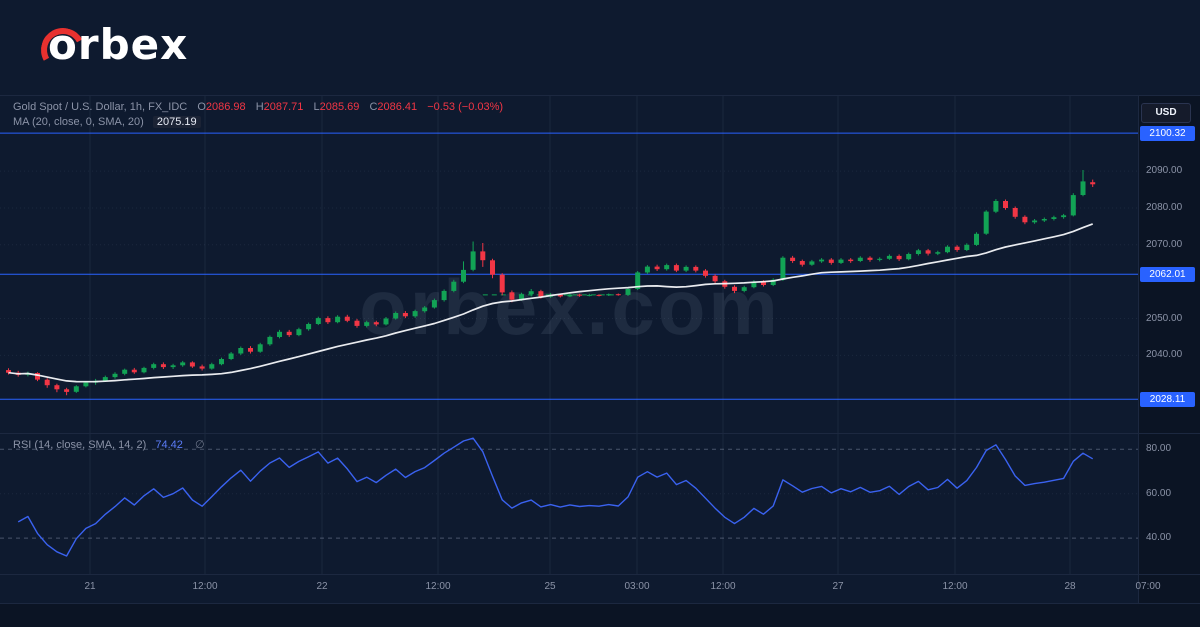  I want to click on time-axis-label: 22, so click(322, 586).